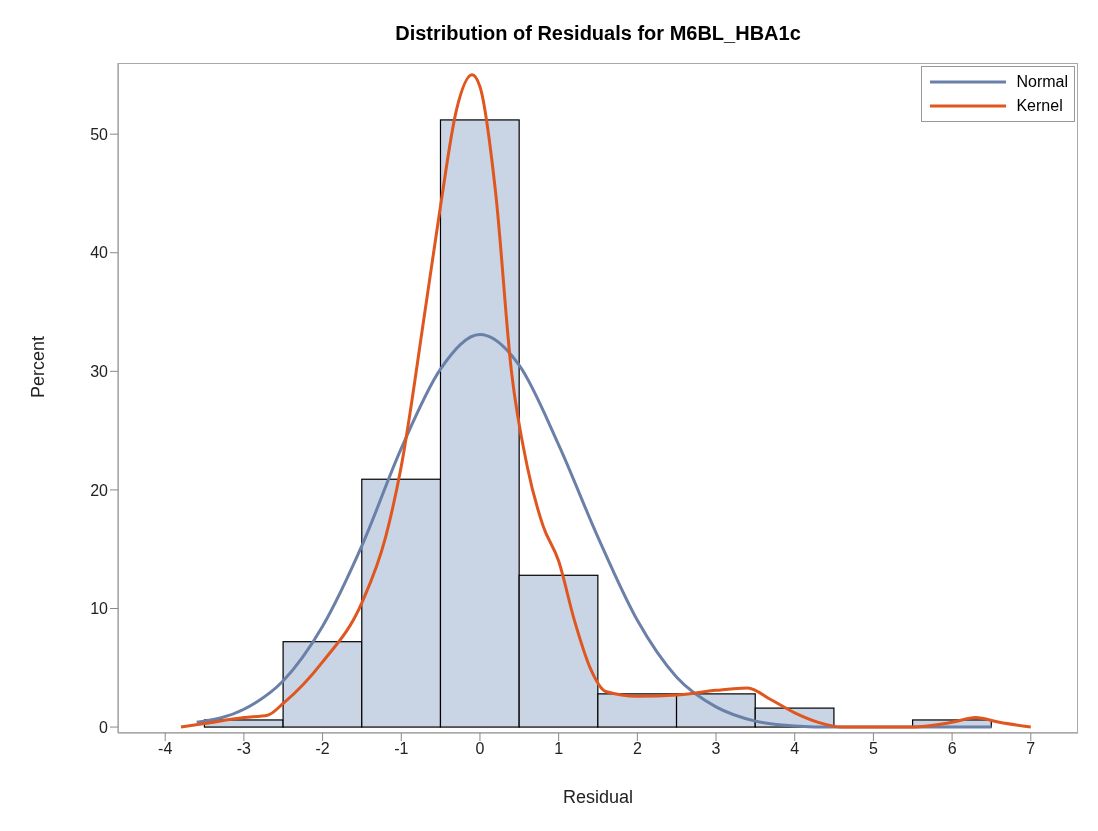 The height and width of the screenshot is (831, 1098). What do you see at coordinates (99, 609) in the screenshot?
I see `y-tick-label: 10` at bounding box center [99, 609].